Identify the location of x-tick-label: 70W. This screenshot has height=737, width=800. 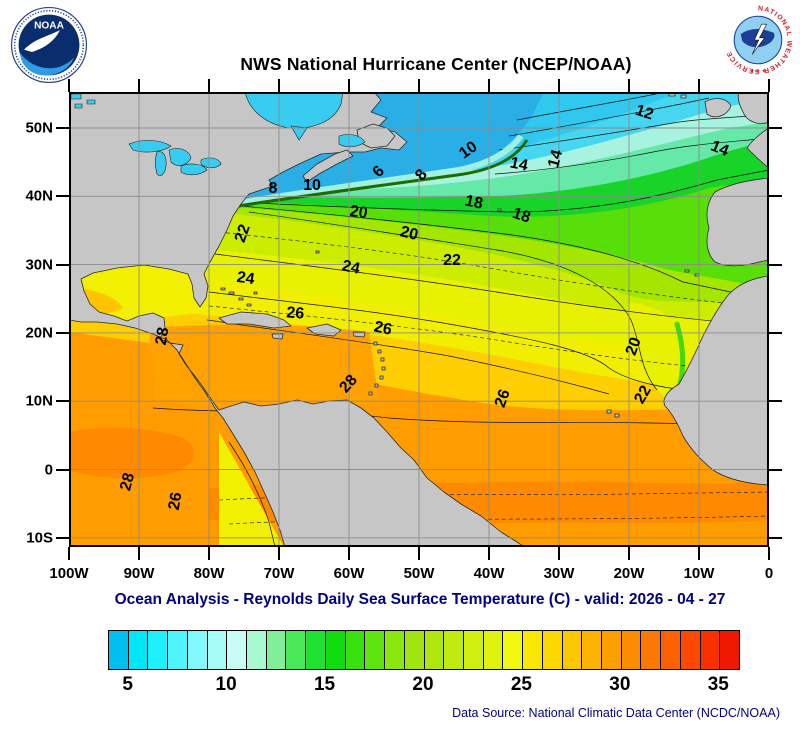
(279, 573).